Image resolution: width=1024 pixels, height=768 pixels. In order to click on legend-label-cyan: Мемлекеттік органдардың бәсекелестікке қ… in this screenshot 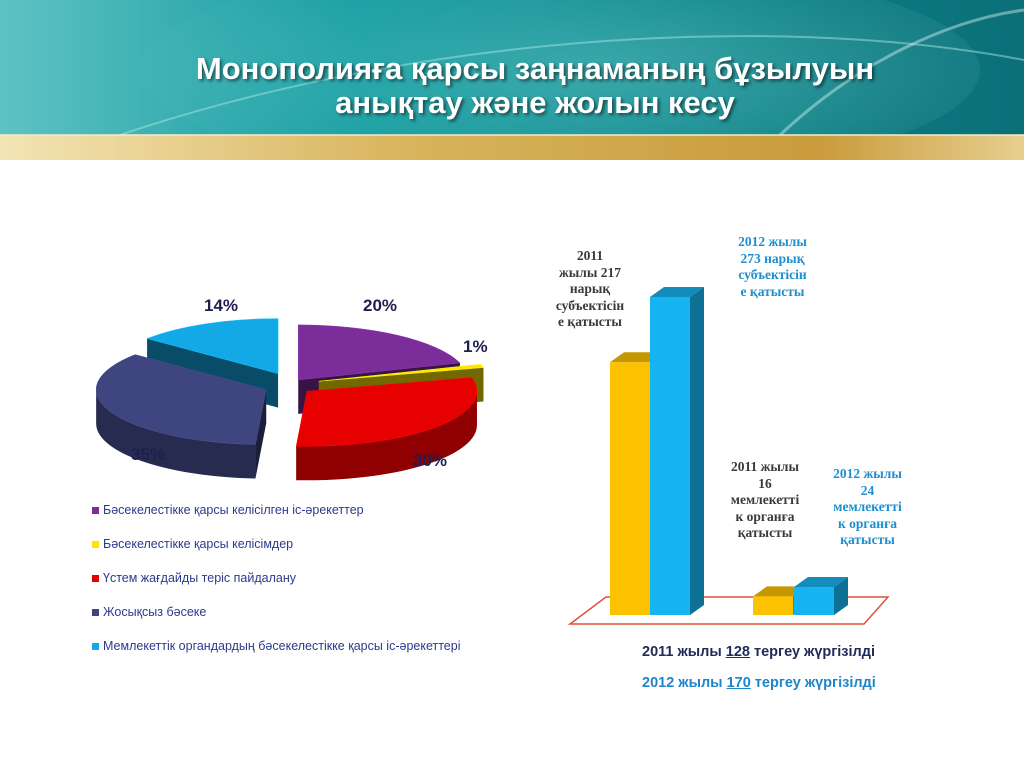, I will do `click(282, 646)`.